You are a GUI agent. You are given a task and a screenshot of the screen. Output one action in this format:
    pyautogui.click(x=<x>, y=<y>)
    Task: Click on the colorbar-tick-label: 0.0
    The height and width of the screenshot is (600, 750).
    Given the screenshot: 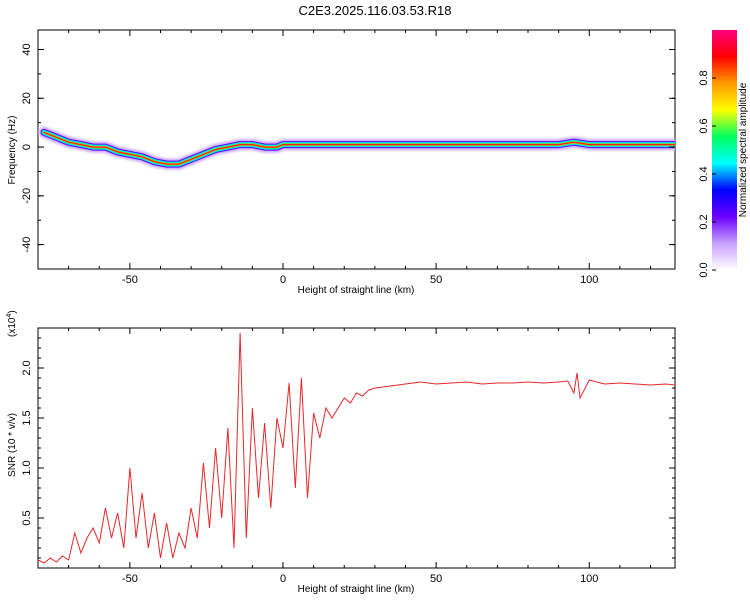 What is the action you would take?
    pyautogui.click(x=704, y=269)
    